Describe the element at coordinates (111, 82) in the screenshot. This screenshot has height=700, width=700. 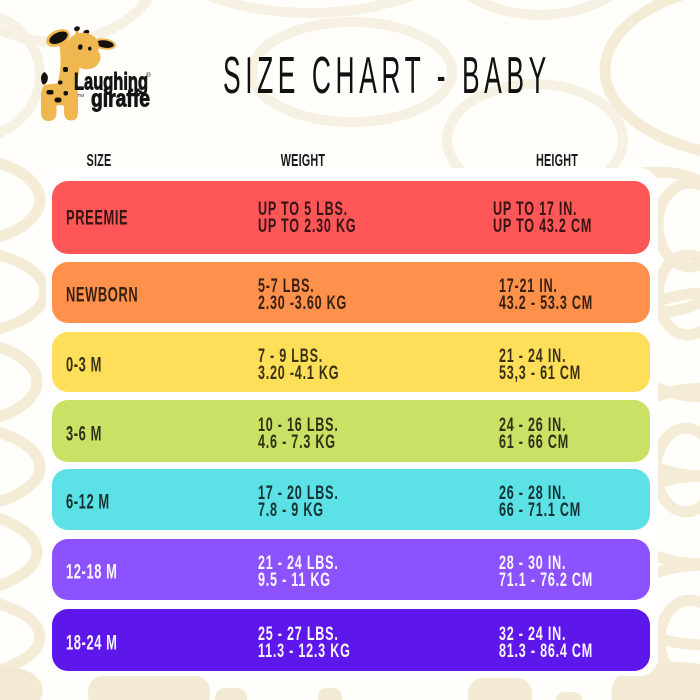
I see `svg-text: Laughing` at that location.